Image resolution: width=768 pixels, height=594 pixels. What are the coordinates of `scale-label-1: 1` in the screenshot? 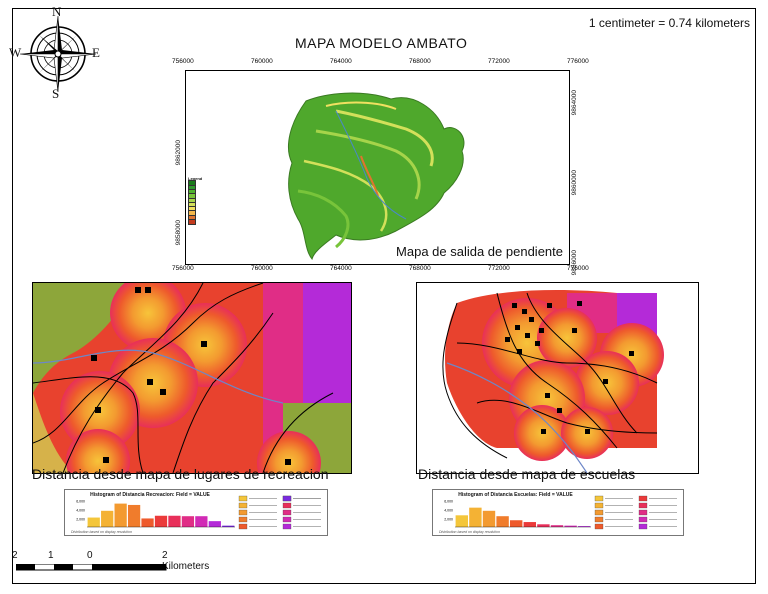 It's located at (51, 555).